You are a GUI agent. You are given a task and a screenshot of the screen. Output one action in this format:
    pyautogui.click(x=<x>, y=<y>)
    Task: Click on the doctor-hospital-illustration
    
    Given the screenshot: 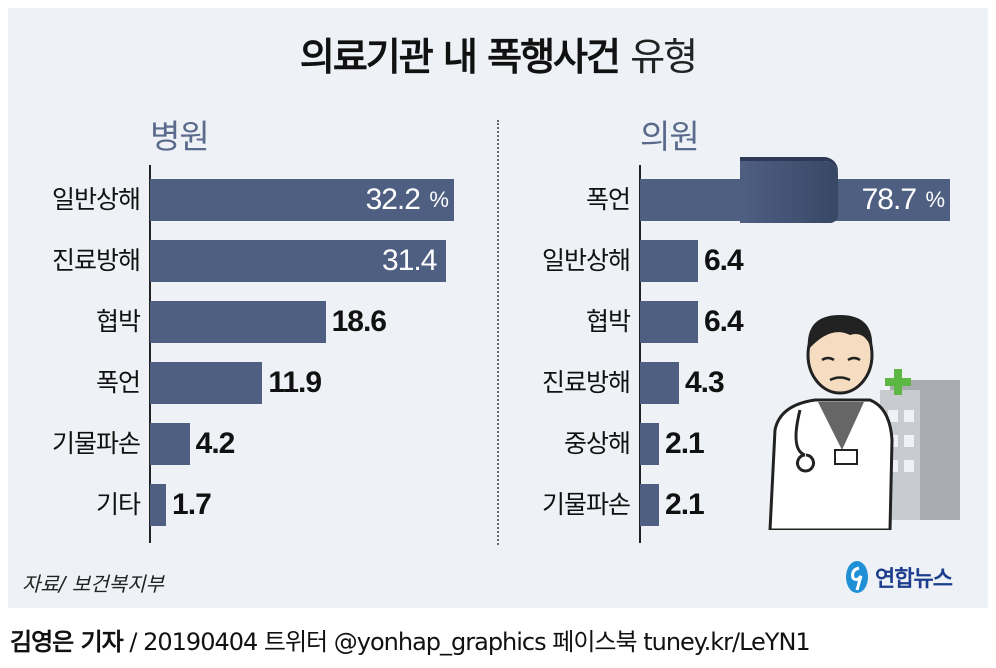 What is the action you would take?
    pyautogui.click(x=864, y=422)
    